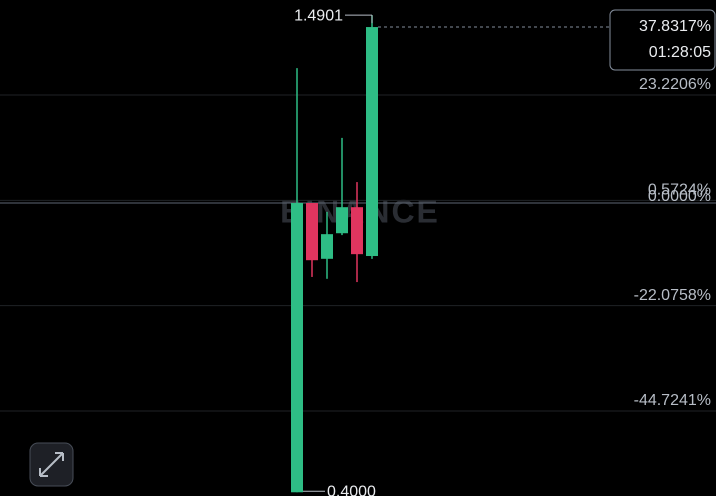  I want to click on low-label: 0.4000, so click(351, 489).